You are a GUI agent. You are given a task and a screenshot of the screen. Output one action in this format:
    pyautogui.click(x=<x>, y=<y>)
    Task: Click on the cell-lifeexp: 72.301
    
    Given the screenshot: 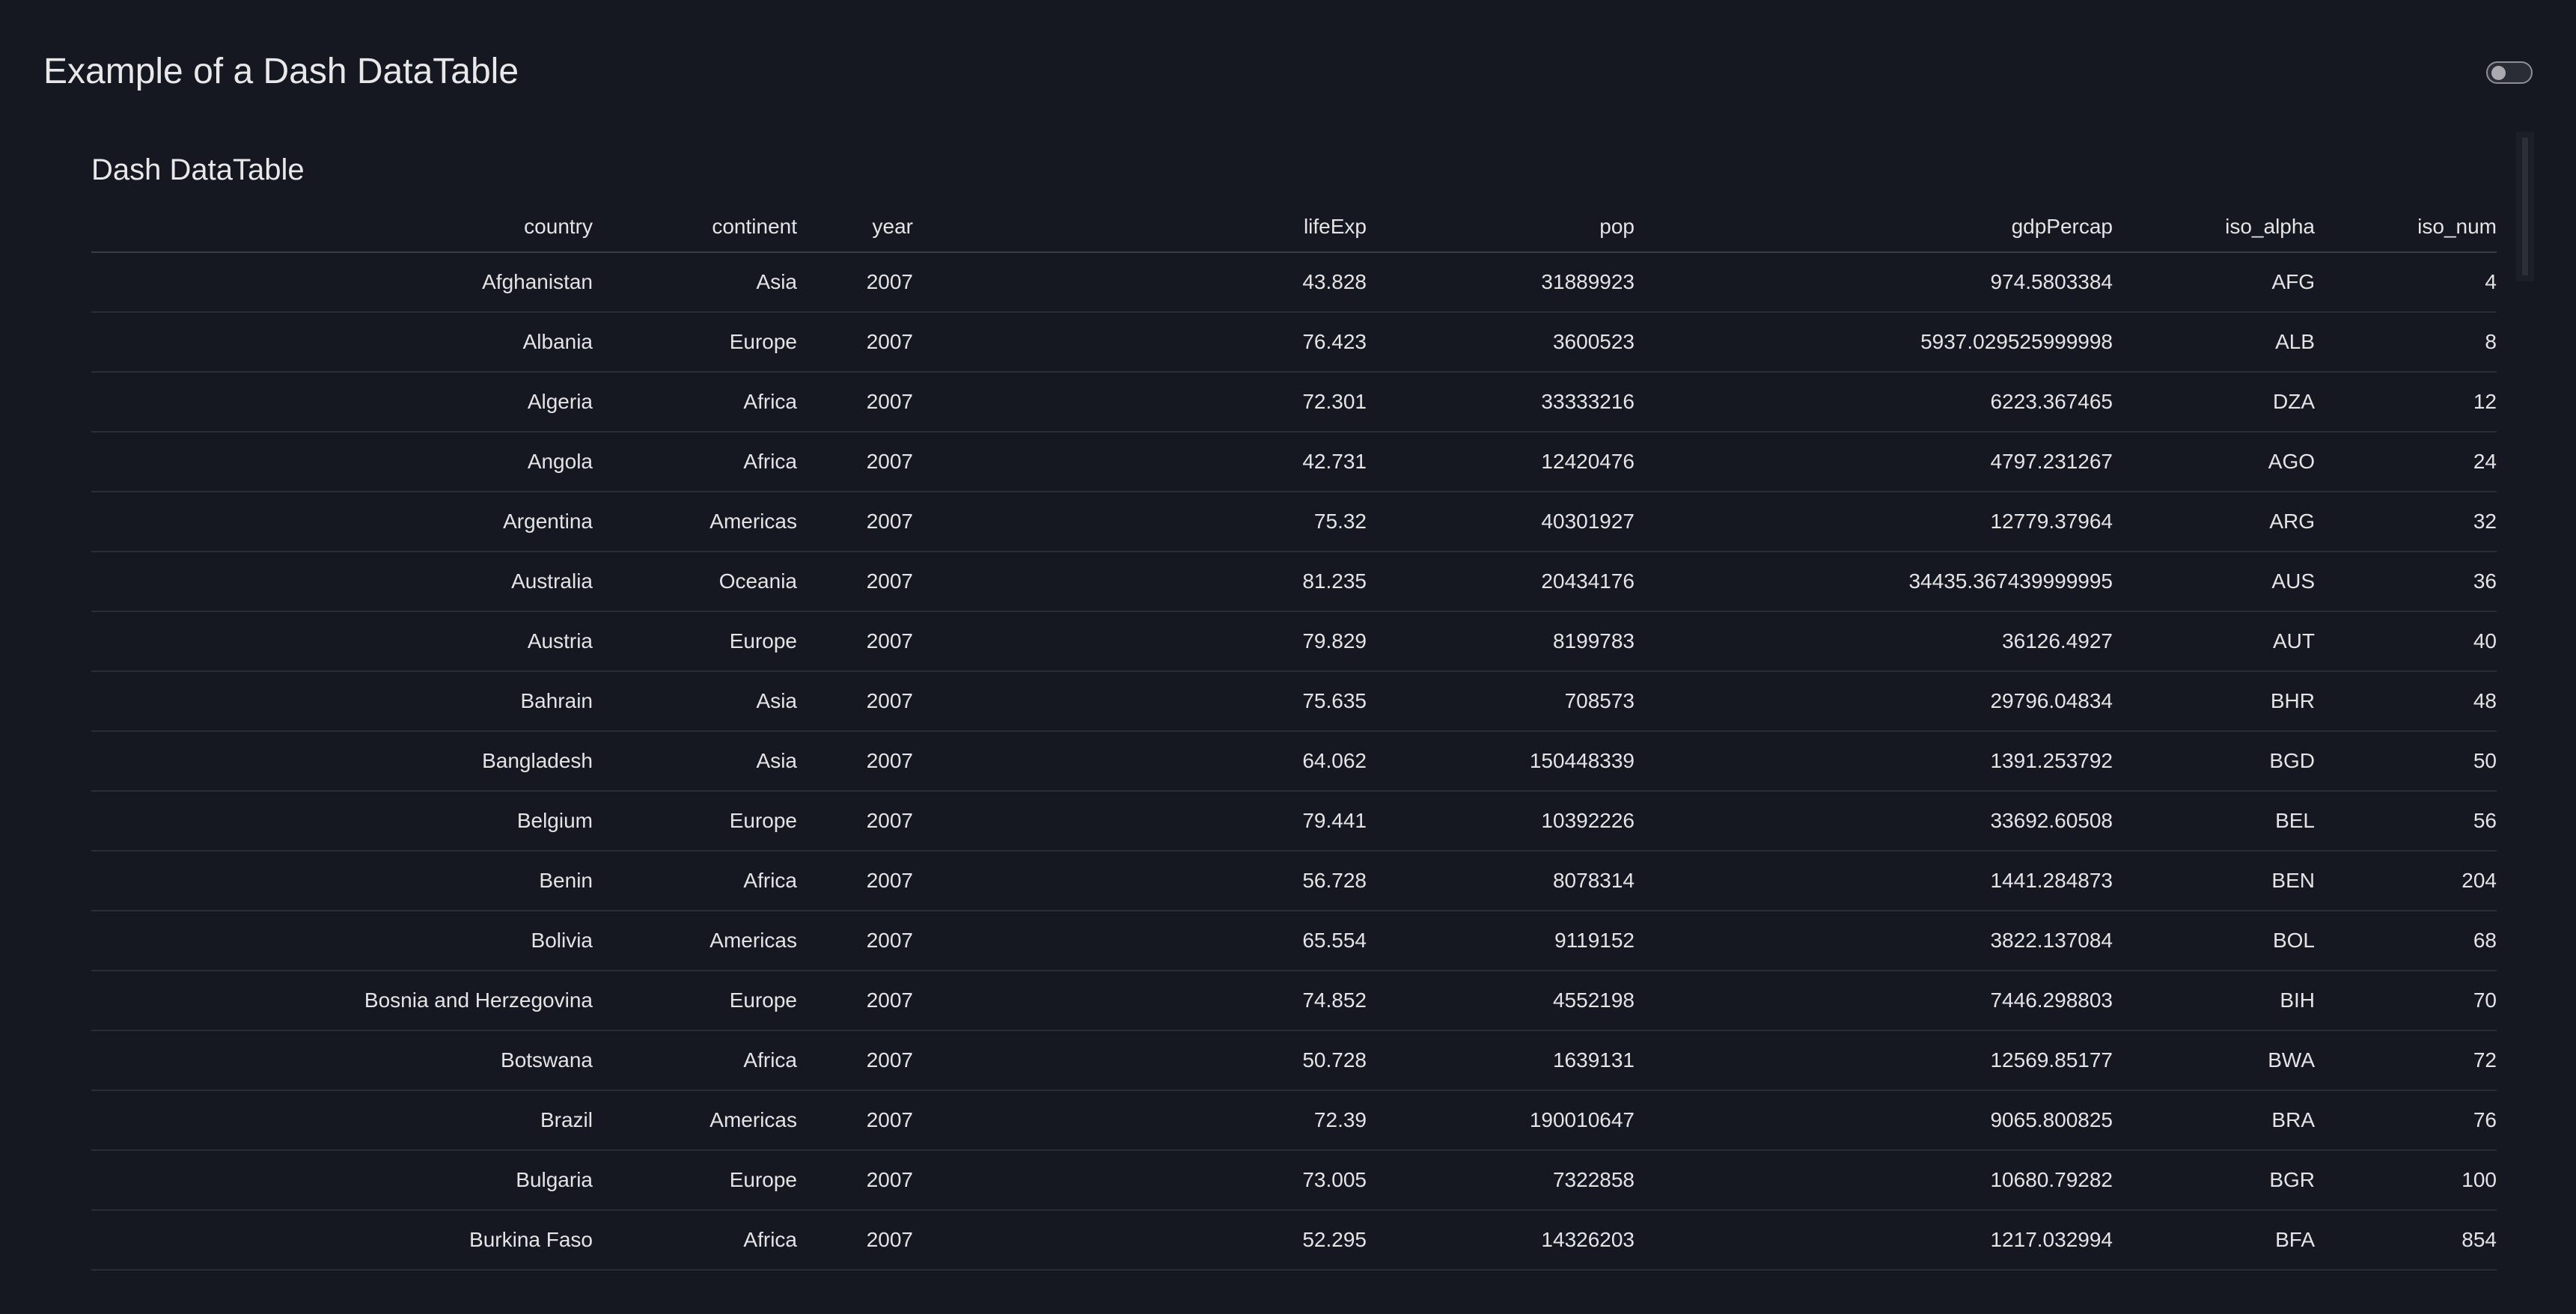 What is the action you would take?
    pyautogui.click(x=1140, y=402)
    